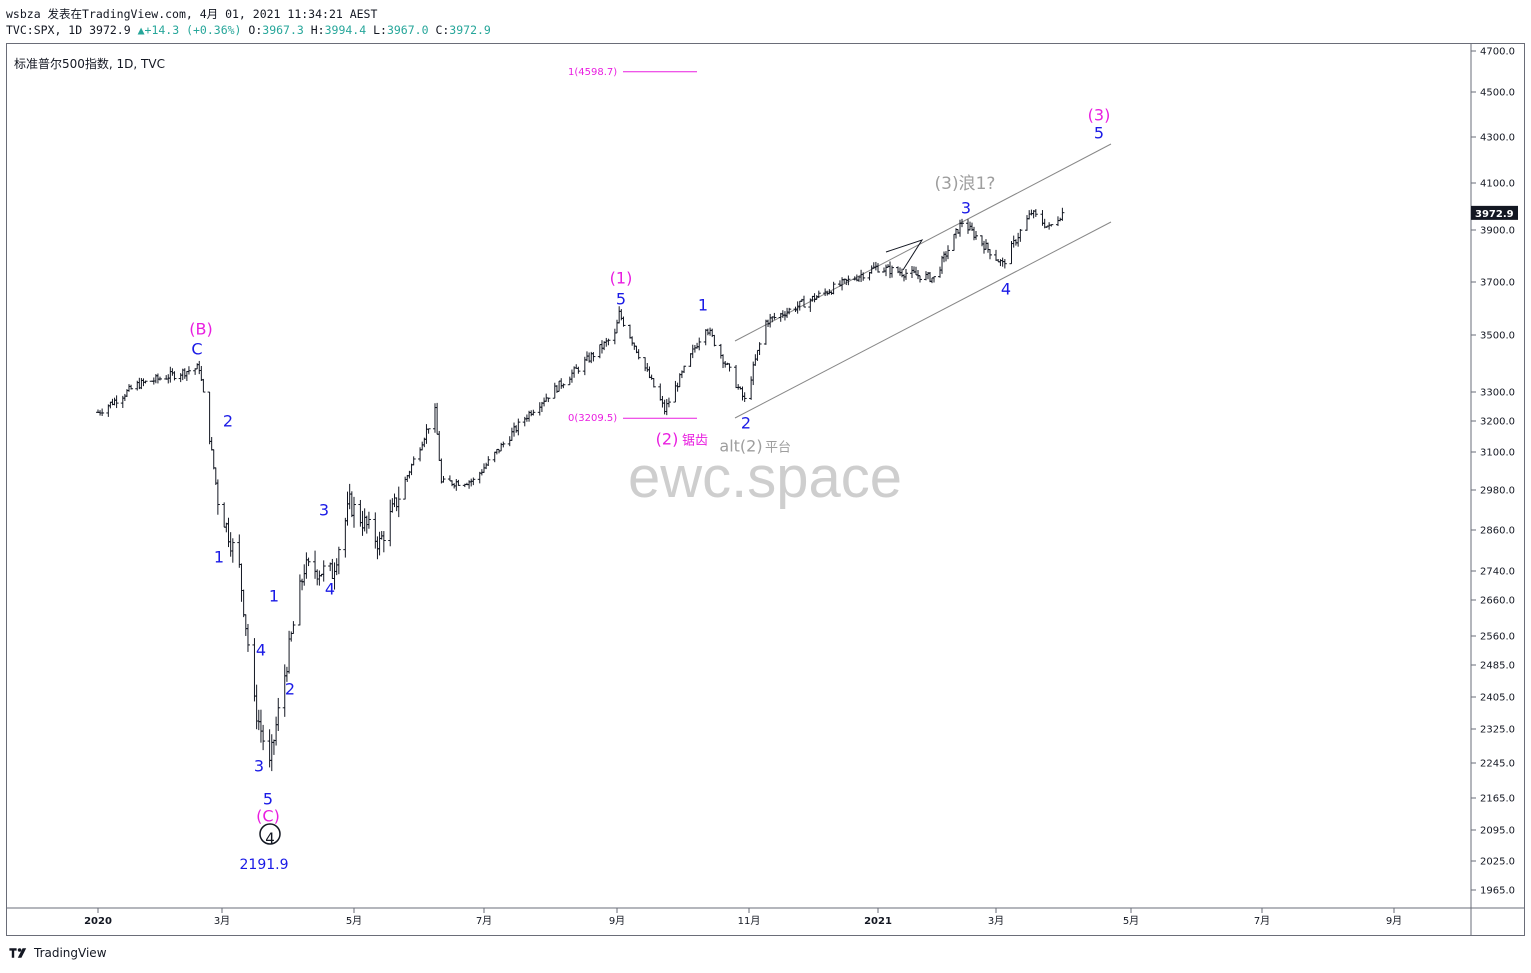 The image size is (1531, 973). Describe the element at coordinates (98, 921) in the screenshot. I see `x-tick-label: 2020` at that location.